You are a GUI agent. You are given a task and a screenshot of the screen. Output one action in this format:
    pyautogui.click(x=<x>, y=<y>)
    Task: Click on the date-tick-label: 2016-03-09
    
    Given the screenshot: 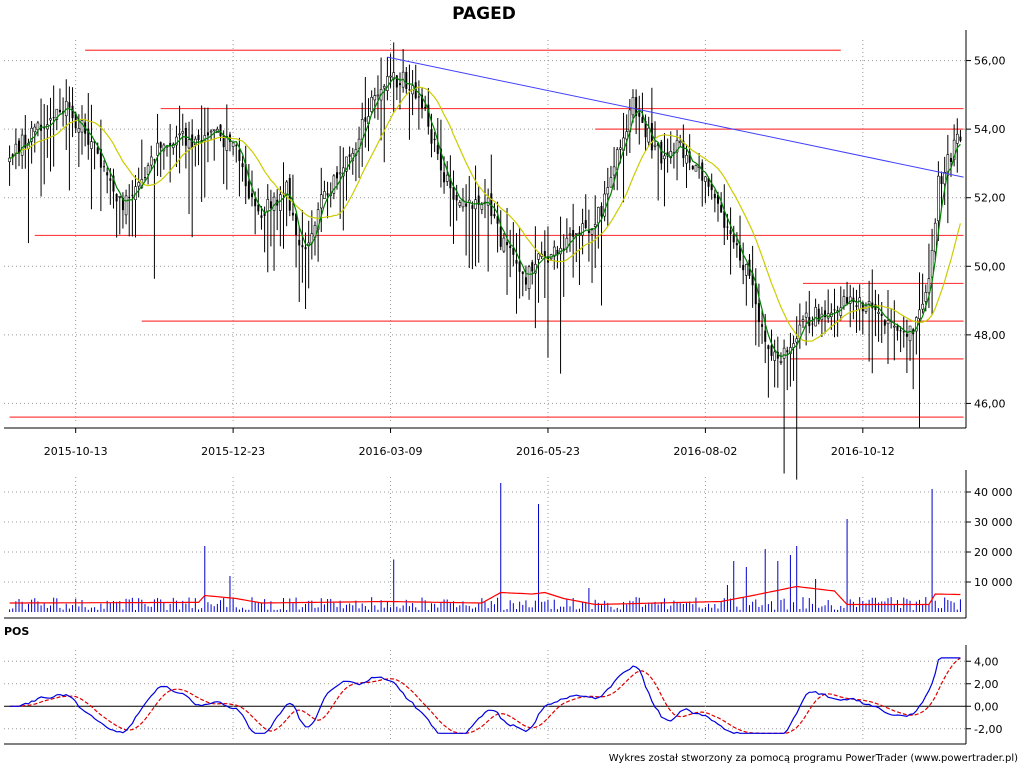 What is the action you would take?
    pyautogui.click(x=391, y=451)
    